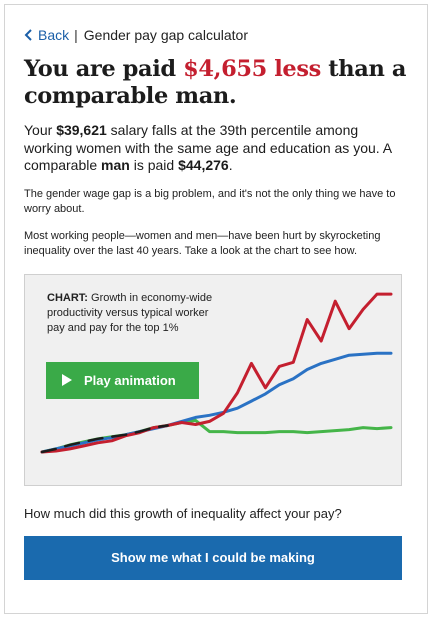 This screenshot has height=620, width=434. Describe the element at coordinates (40, 130) in the screenshot. I see `lead-text-1: Your` at that location.